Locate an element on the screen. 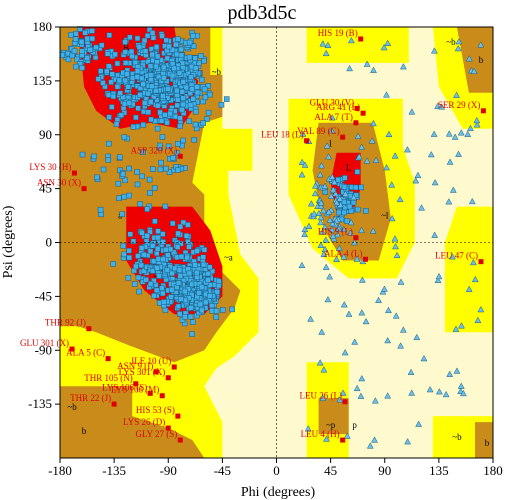 This screenshot has width=522, height=500. outlier-label-3: ALA 7 (T) is located at coordinates (333, 117).